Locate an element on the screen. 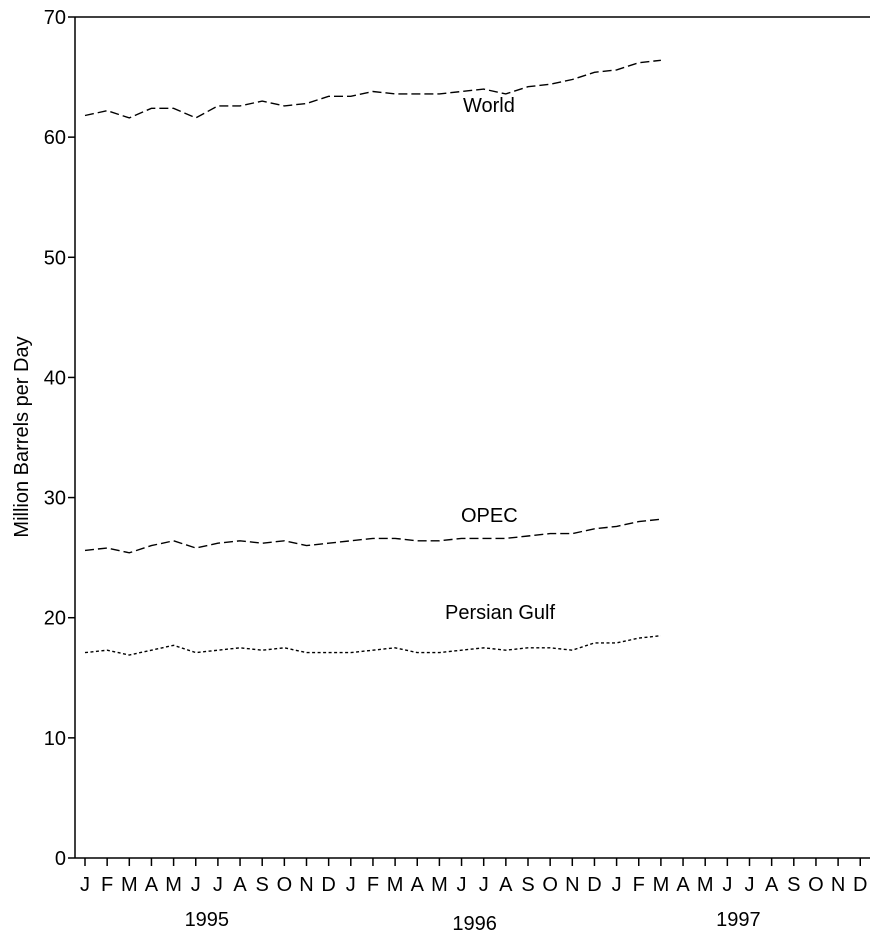 Image resolution: width=870 pixels, height=940 pixels. y-tick-label: 70 is located at coordinates (55, 18).